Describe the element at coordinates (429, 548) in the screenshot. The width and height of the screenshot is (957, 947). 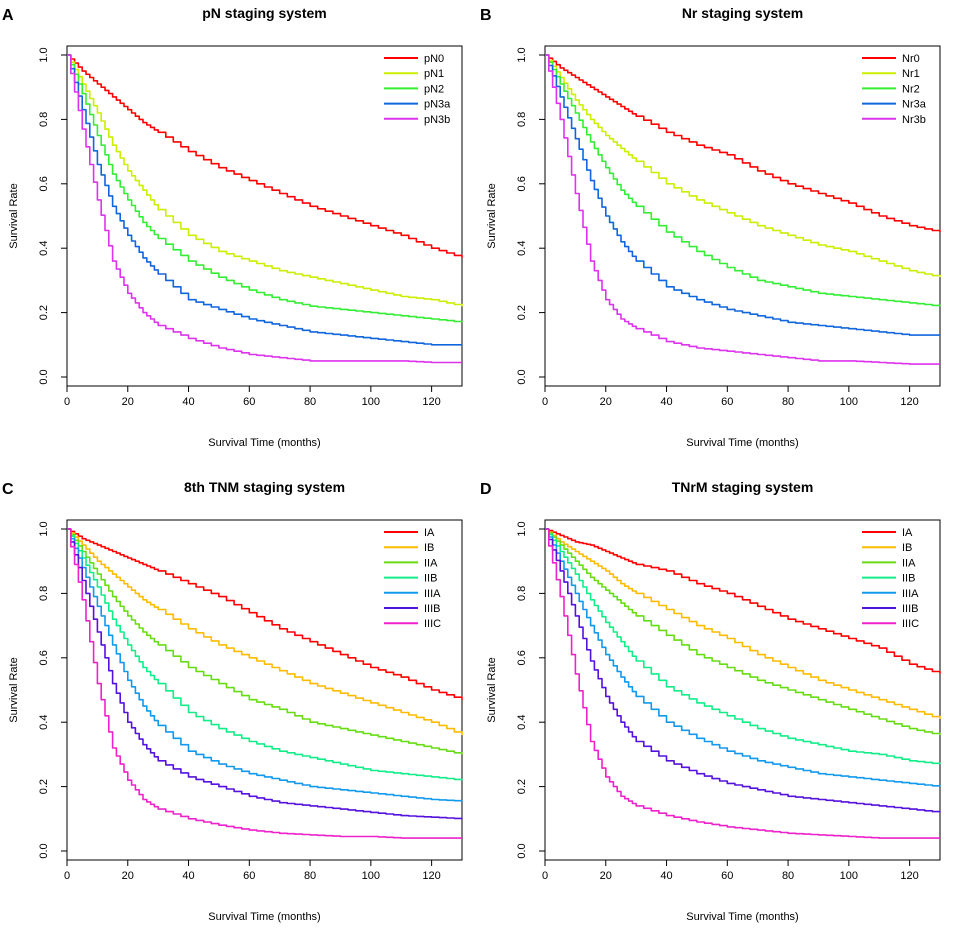
I see `legend-label-ib: IB` at that location.